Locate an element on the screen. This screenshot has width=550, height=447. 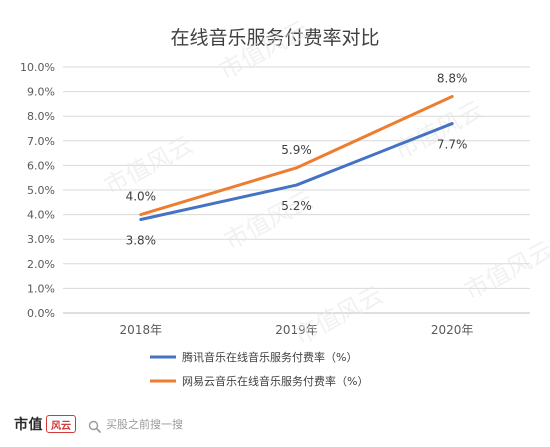
footer-brand: 市值 is located at coordinates (28, 425).